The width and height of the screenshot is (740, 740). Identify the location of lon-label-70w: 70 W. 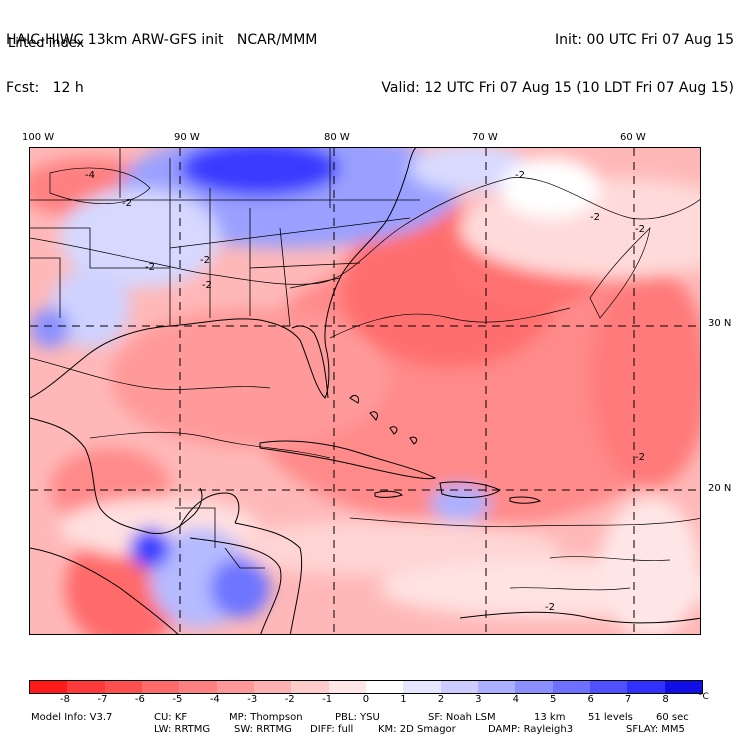
(485, 137).